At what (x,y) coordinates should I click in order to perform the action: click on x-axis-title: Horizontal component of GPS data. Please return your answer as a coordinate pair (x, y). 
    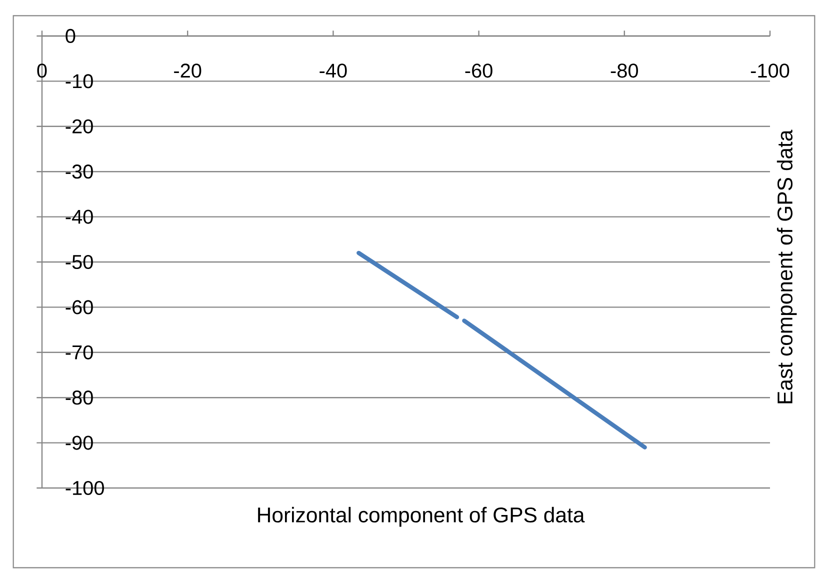
    Looking at the image, I should click on (421, 516).